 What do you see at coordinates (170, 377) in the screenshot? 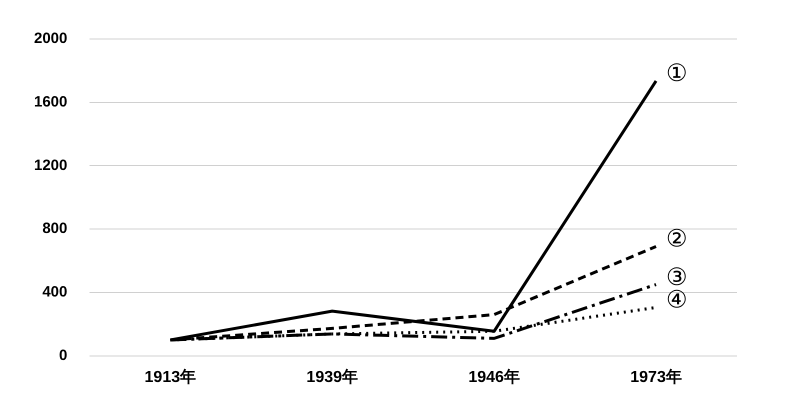
I see `x-tick-label: 1913年` at bounding box center [170, 377].